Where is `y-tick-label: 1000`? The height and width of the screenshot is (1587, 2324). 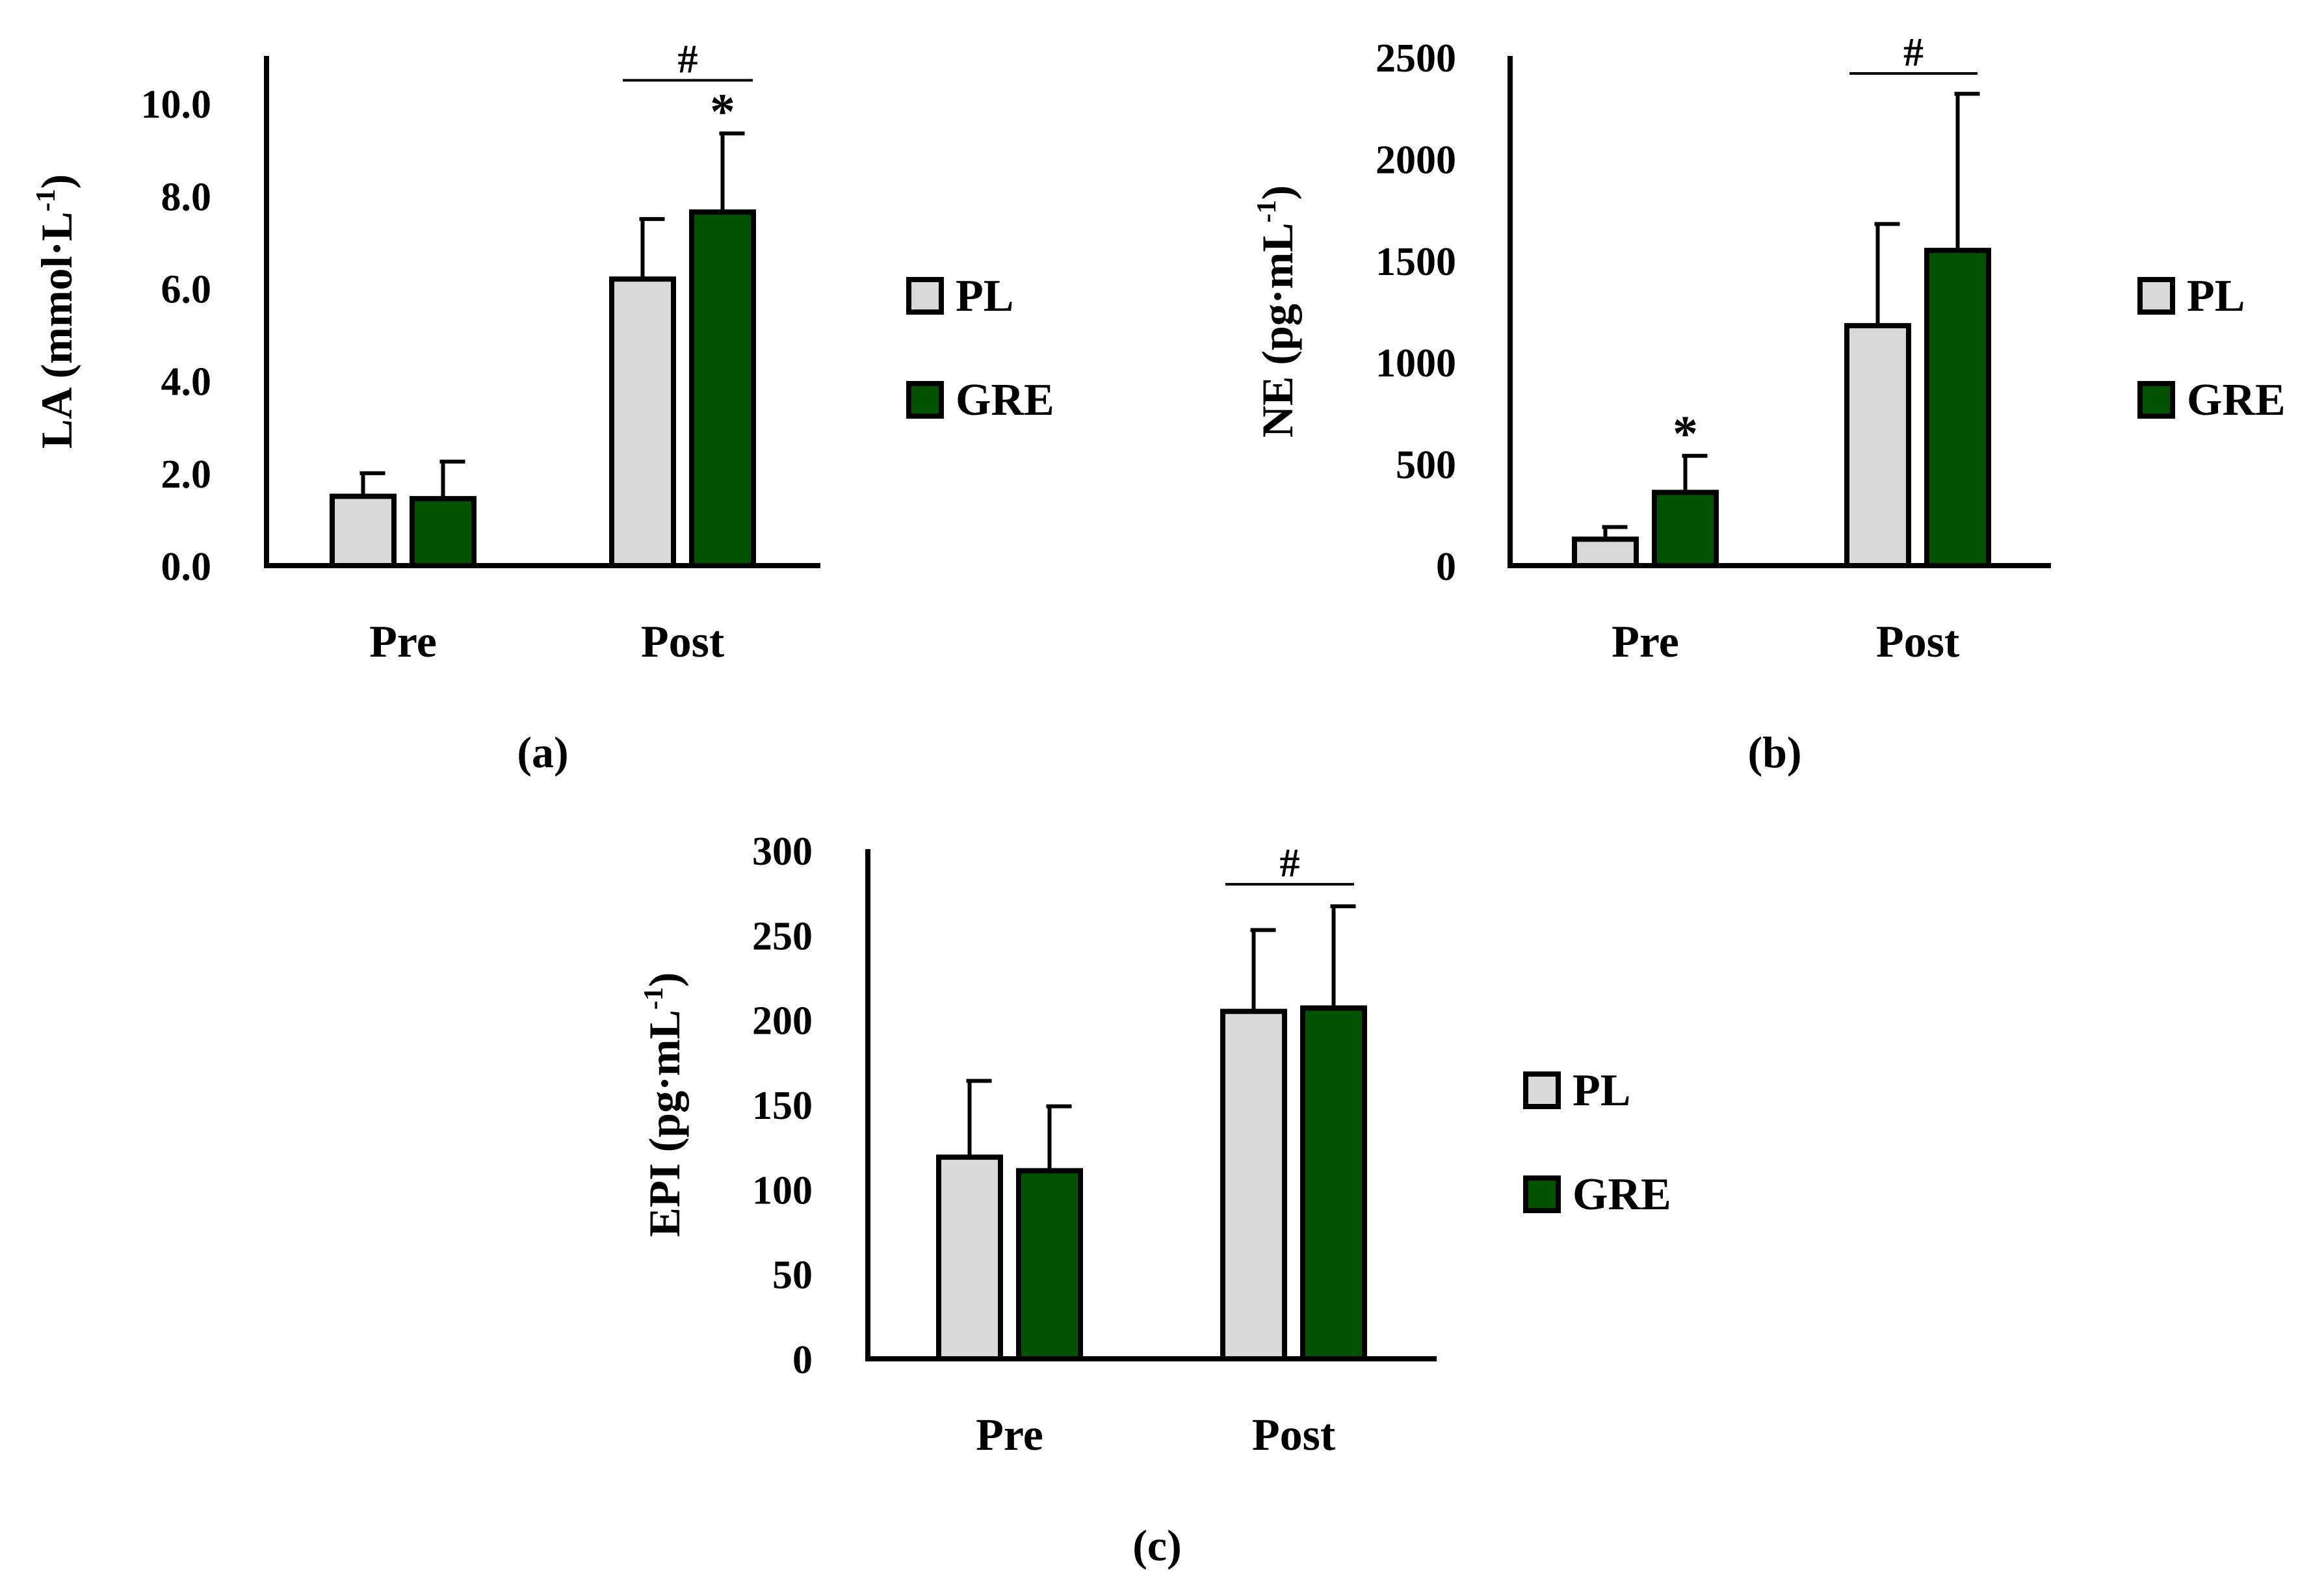
y-tick-label: 1000 is located at coordinates (1416, 363).